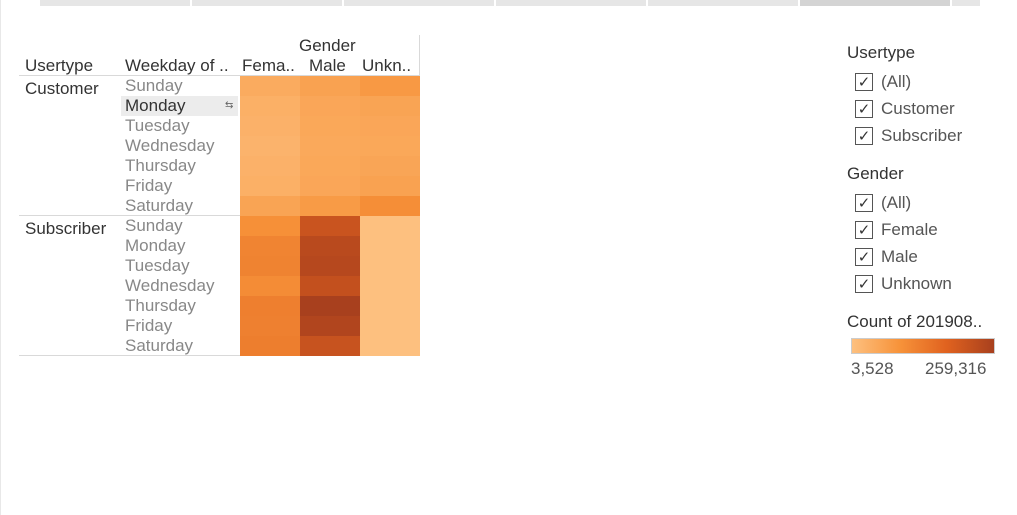 The height and width of the screenshot is (515, 1017). I want to click on heatmap-grid, so click(330, 216).